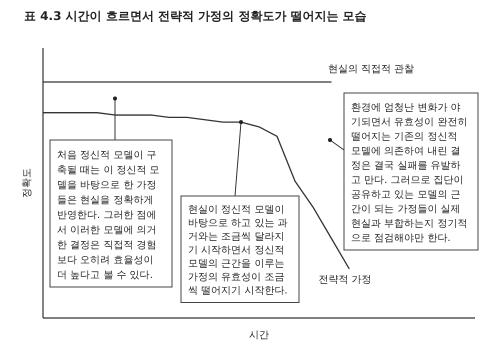 The width and height of the screenshot is (492, 352). What do you see at coordinates (195, 16) in the screenshot?
I see `chart-title: 표 4.3 시간이 흐르면서 전략적 가정의 정확도가 떨어지는 모습` at bounding box center [195, 16].